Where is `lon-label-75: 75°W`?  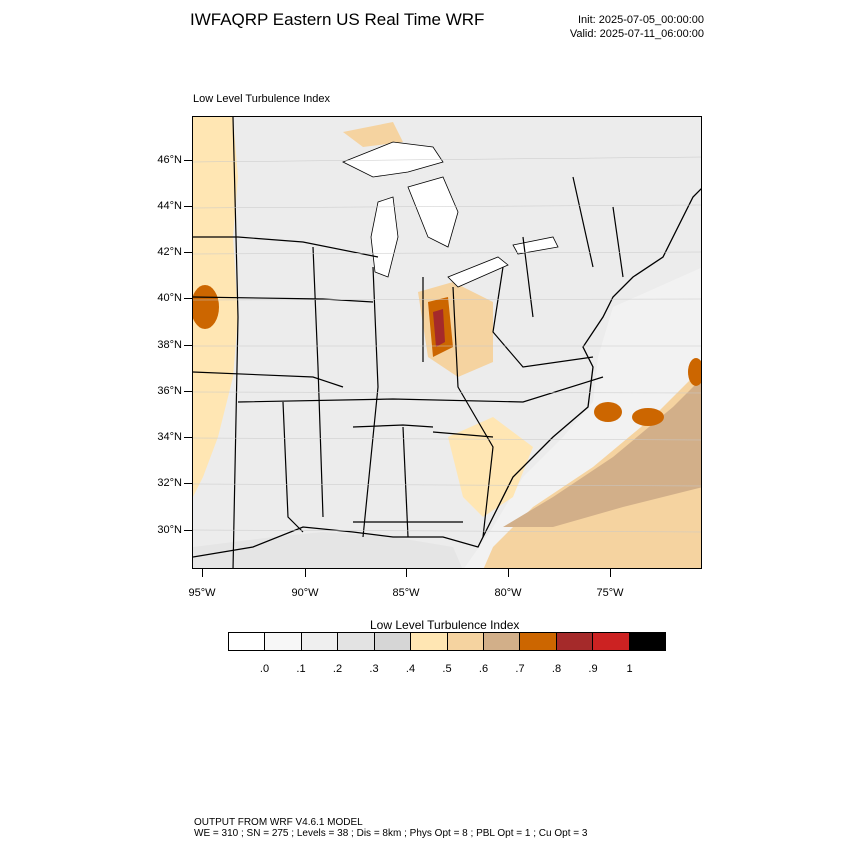
lon-label-75: 75°W is located at coordinates (610, 593).